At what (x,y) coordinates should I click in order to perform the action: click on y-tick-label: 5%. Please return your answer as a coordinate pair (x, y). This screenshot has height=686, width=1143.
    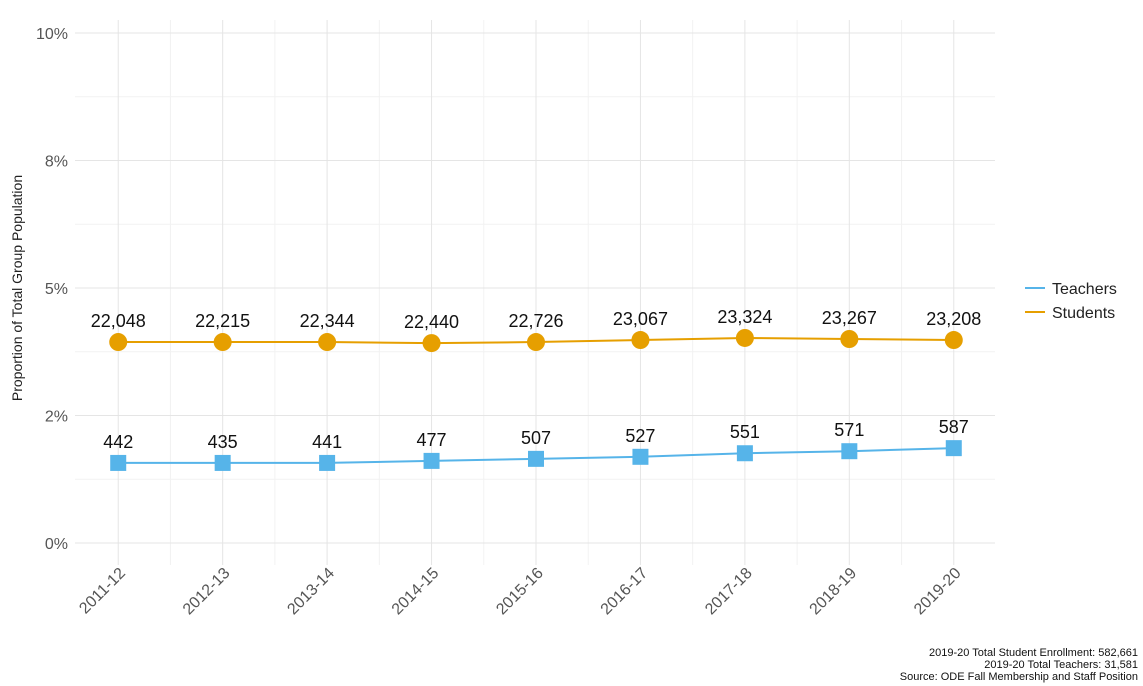
    Looking at the image, I should click on (56, 289).